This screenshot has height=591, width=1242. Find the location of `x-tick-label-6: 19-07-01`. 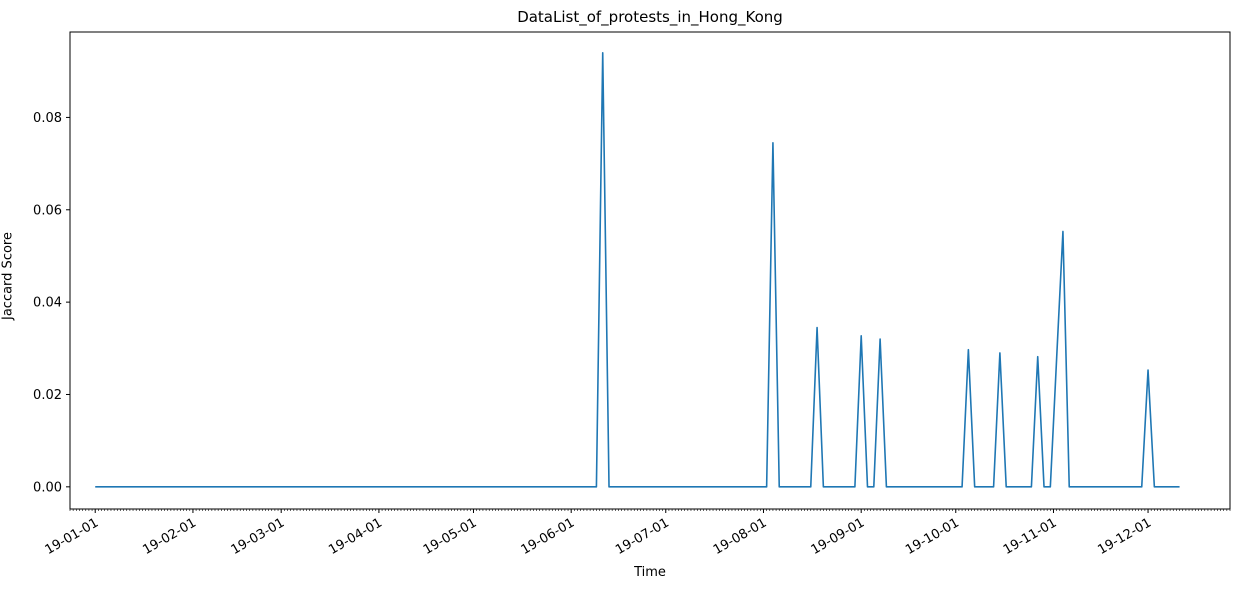

x-tick-label-6: 19-07-01 is located at coordinates (642, 536).